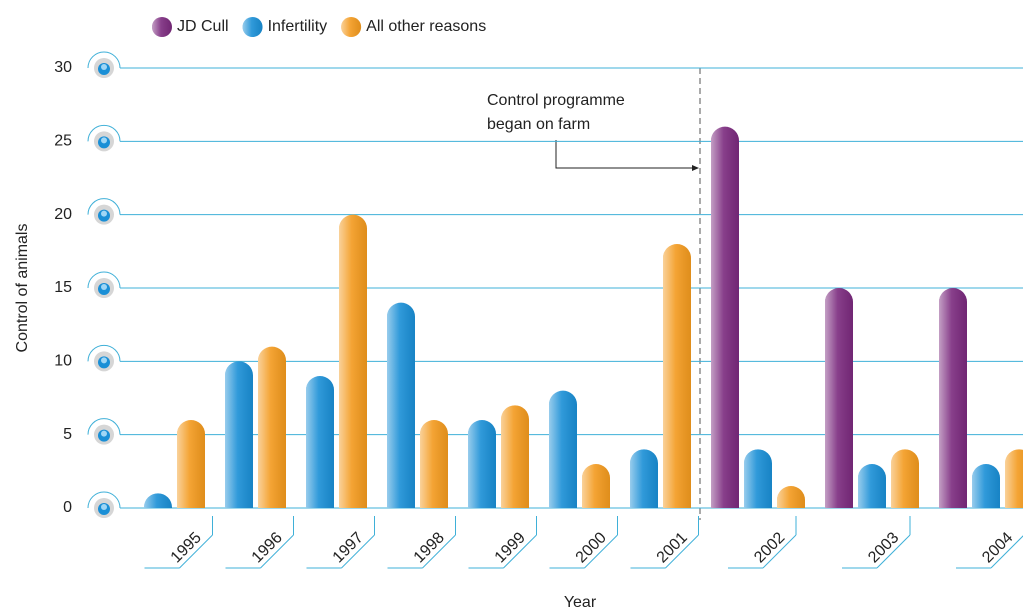 This screenshot has width=1023, height=614. Describe the element at coordinates (63, 287) in the screenshot. I see `y-tick-label: 15` at that location.